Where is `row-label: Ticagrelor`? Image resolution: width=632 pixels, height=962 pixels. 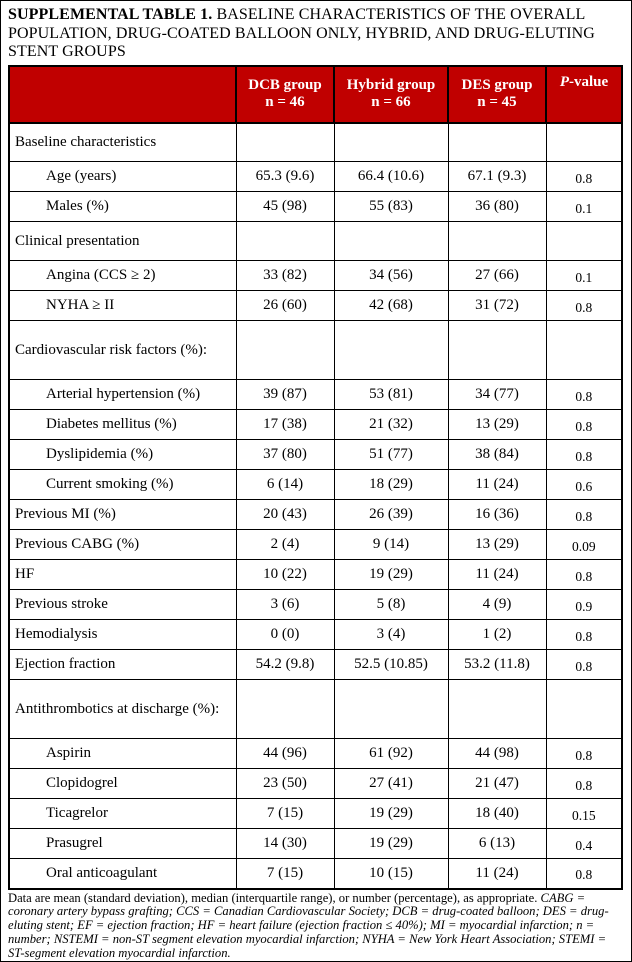
row-label: Ticagrelor is located at coordinates (122, 813).